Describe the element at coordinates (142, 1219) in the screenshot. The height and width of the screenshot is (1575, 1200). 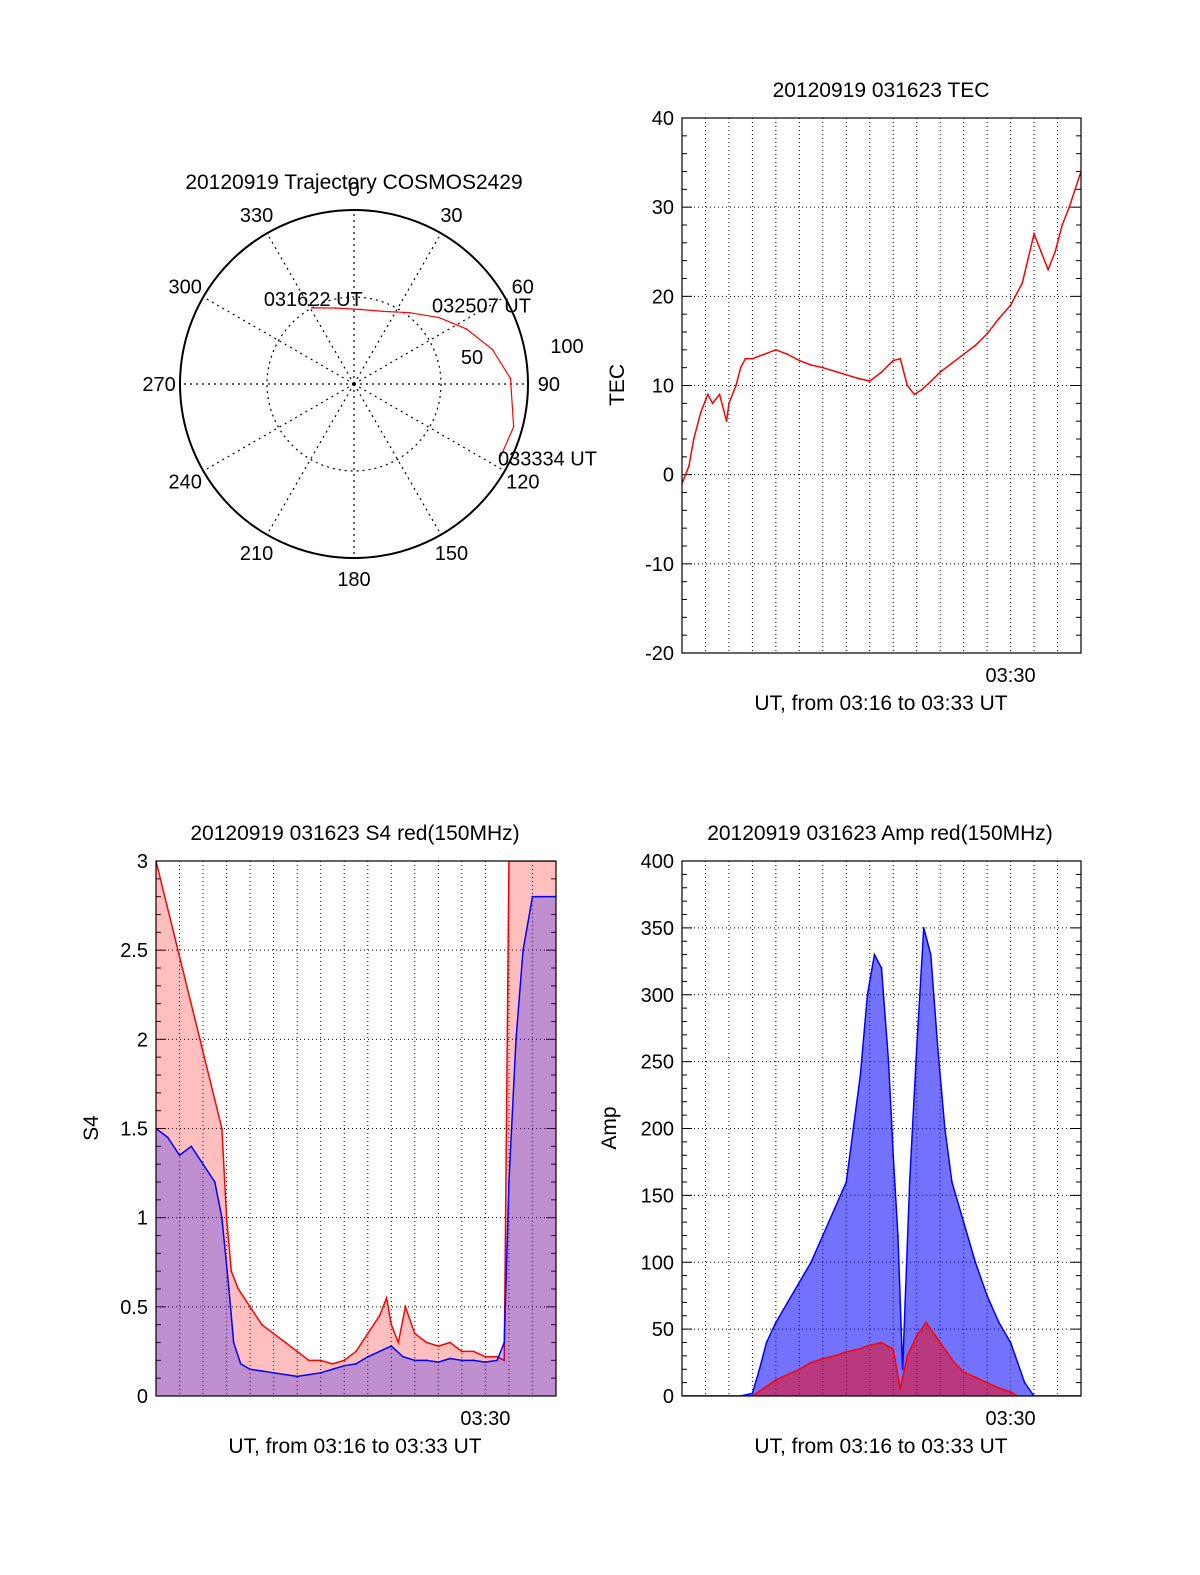
I see `s4-ytick-label: 1` at that location.